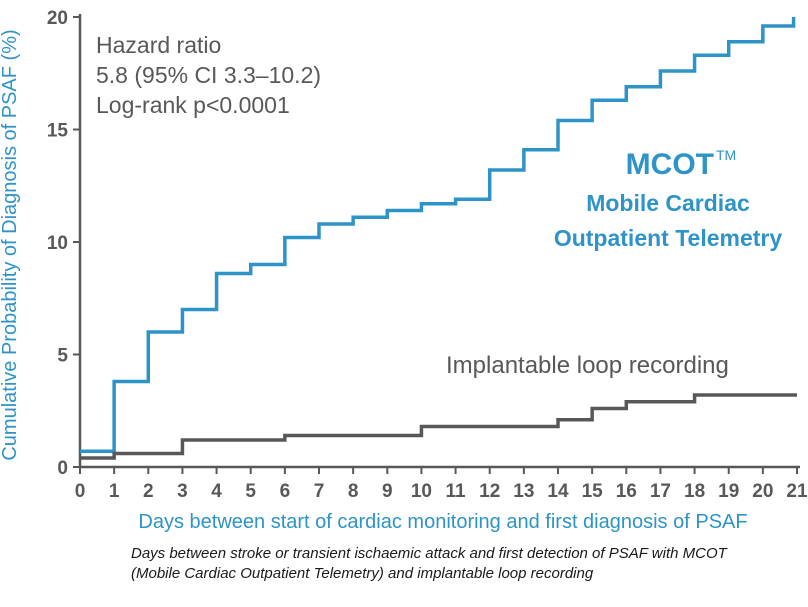 The width and height of the screenshot is (808, 607). I want to click on mcot-name: MCOT, so click(670, 164).